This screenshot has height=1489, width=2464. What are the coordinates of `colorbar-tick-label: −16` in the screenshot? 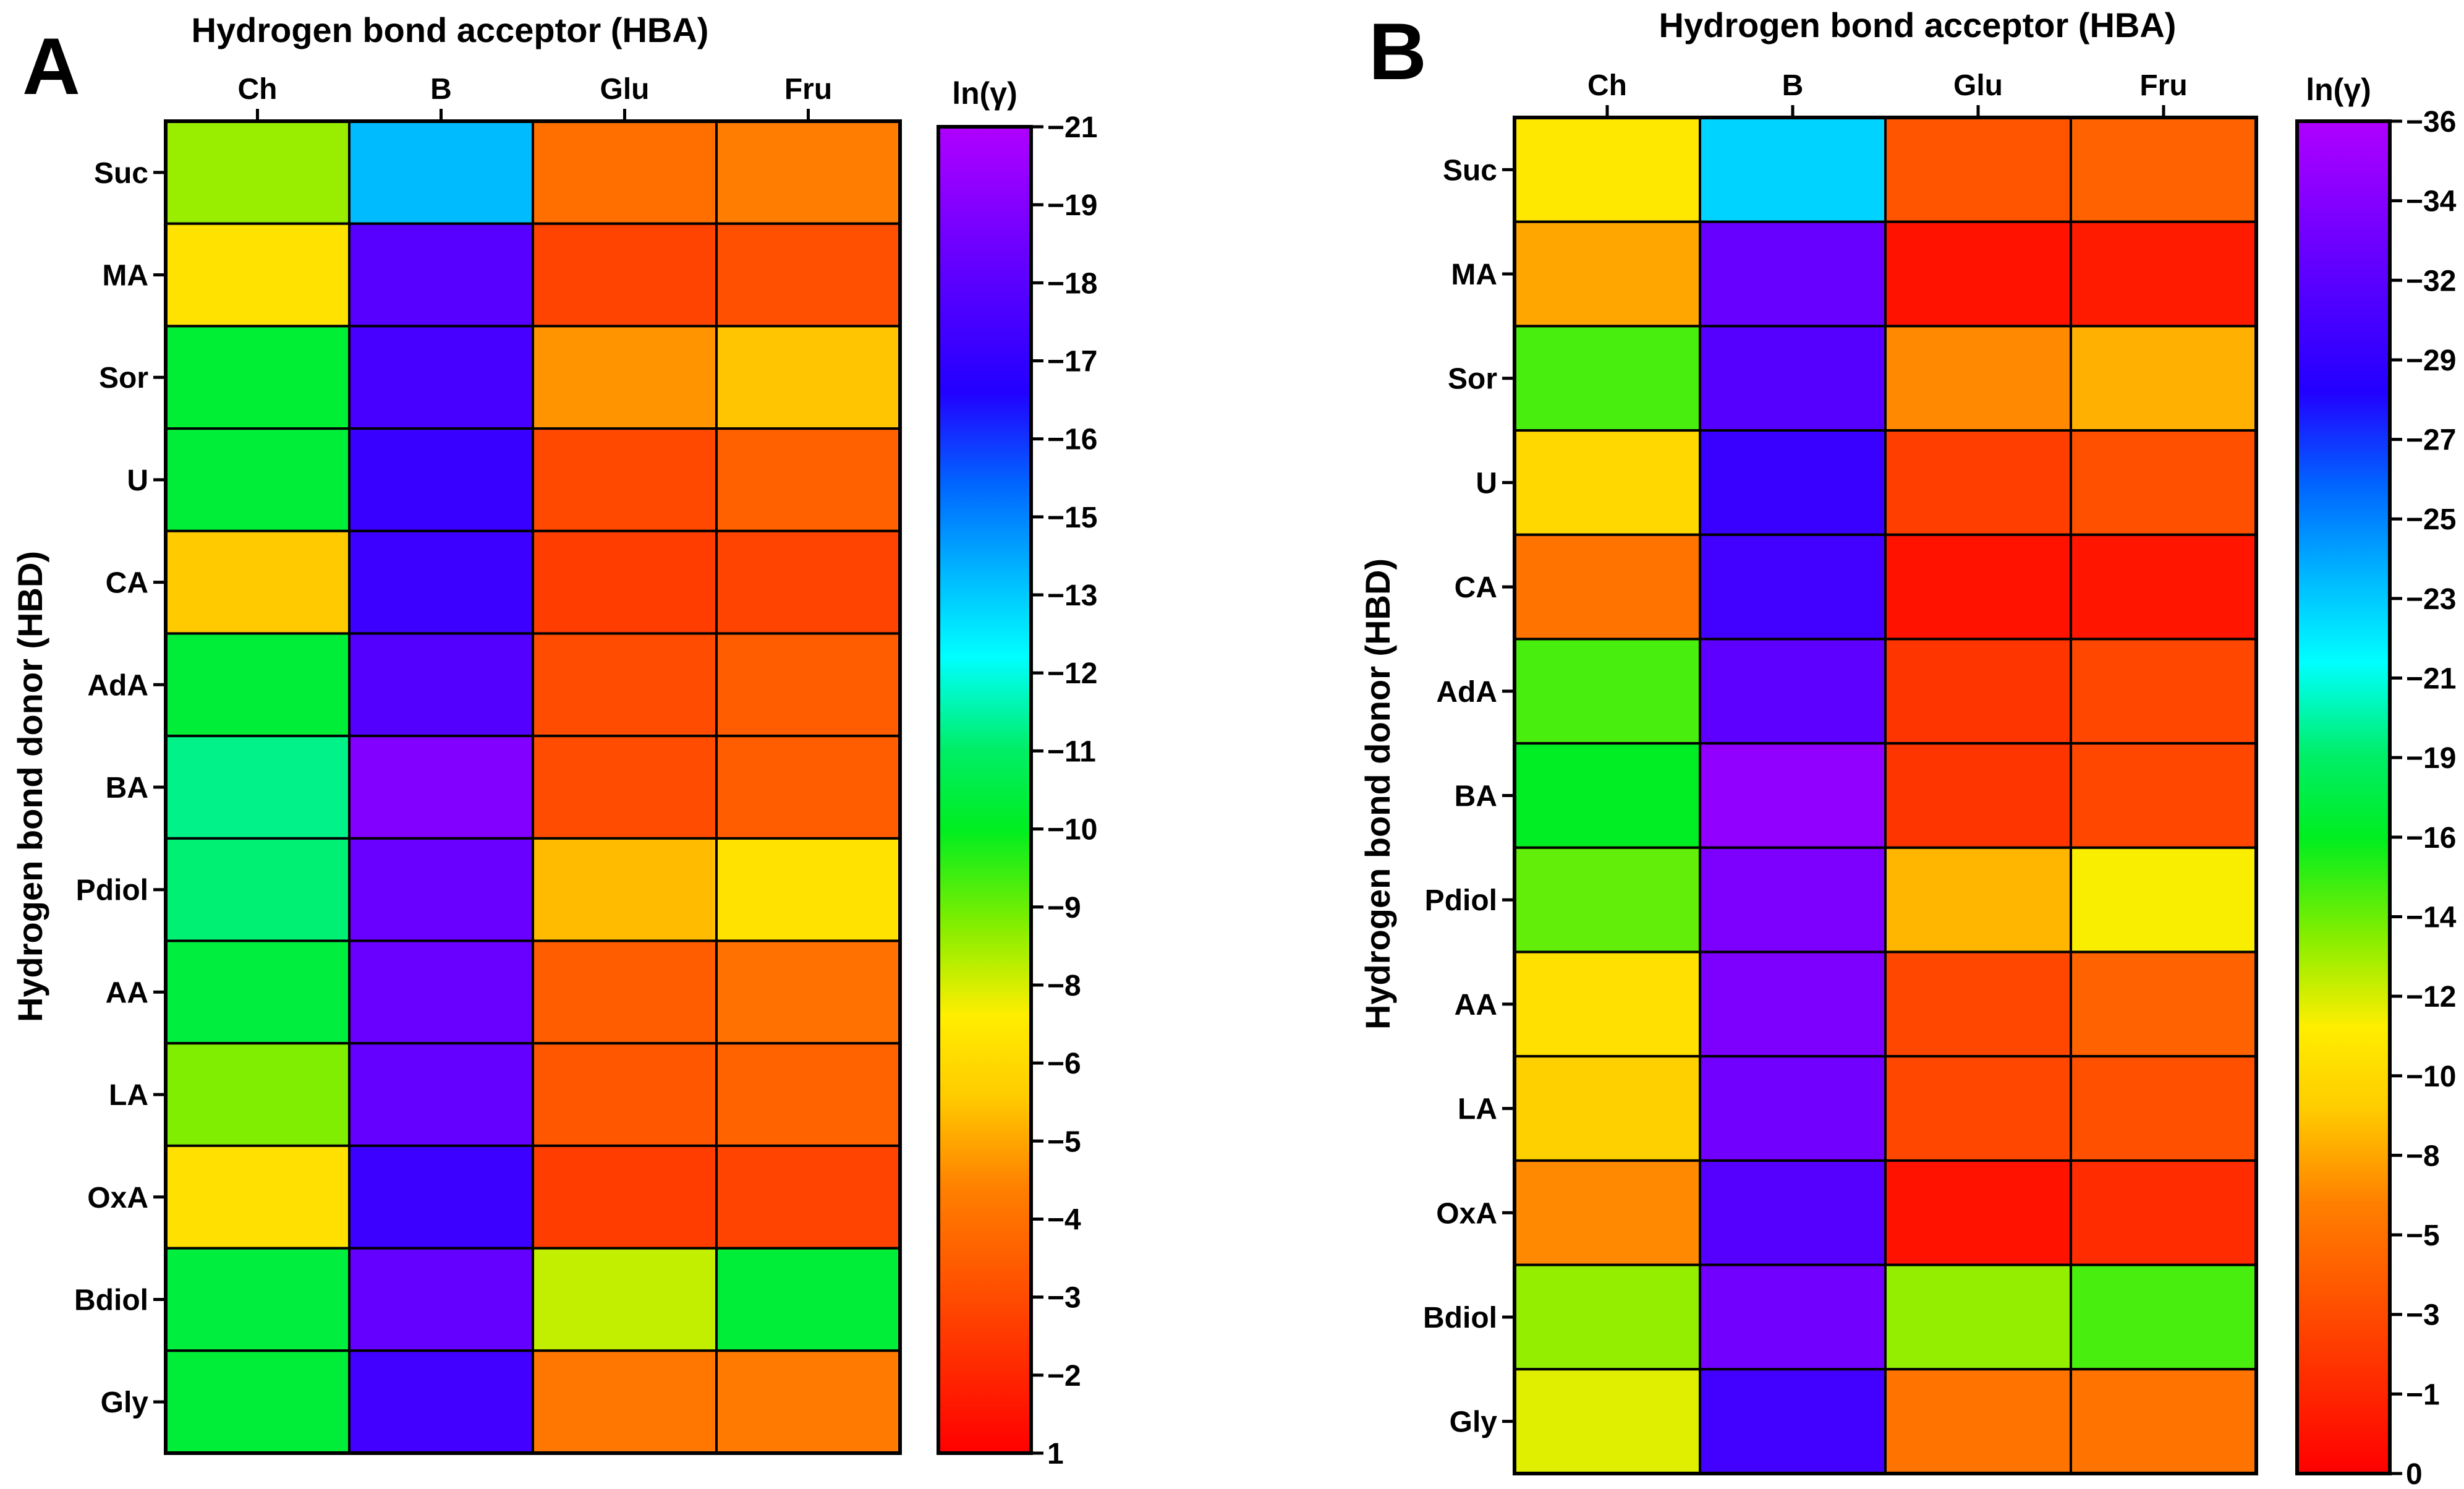 It's located at (1072, 440).